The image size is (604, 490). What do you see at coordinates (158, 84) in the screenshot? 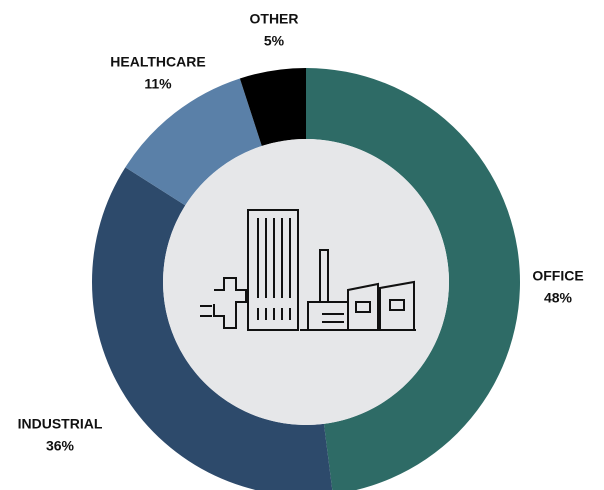
I see `value-label: 11%` at bounding box center [158, 84].